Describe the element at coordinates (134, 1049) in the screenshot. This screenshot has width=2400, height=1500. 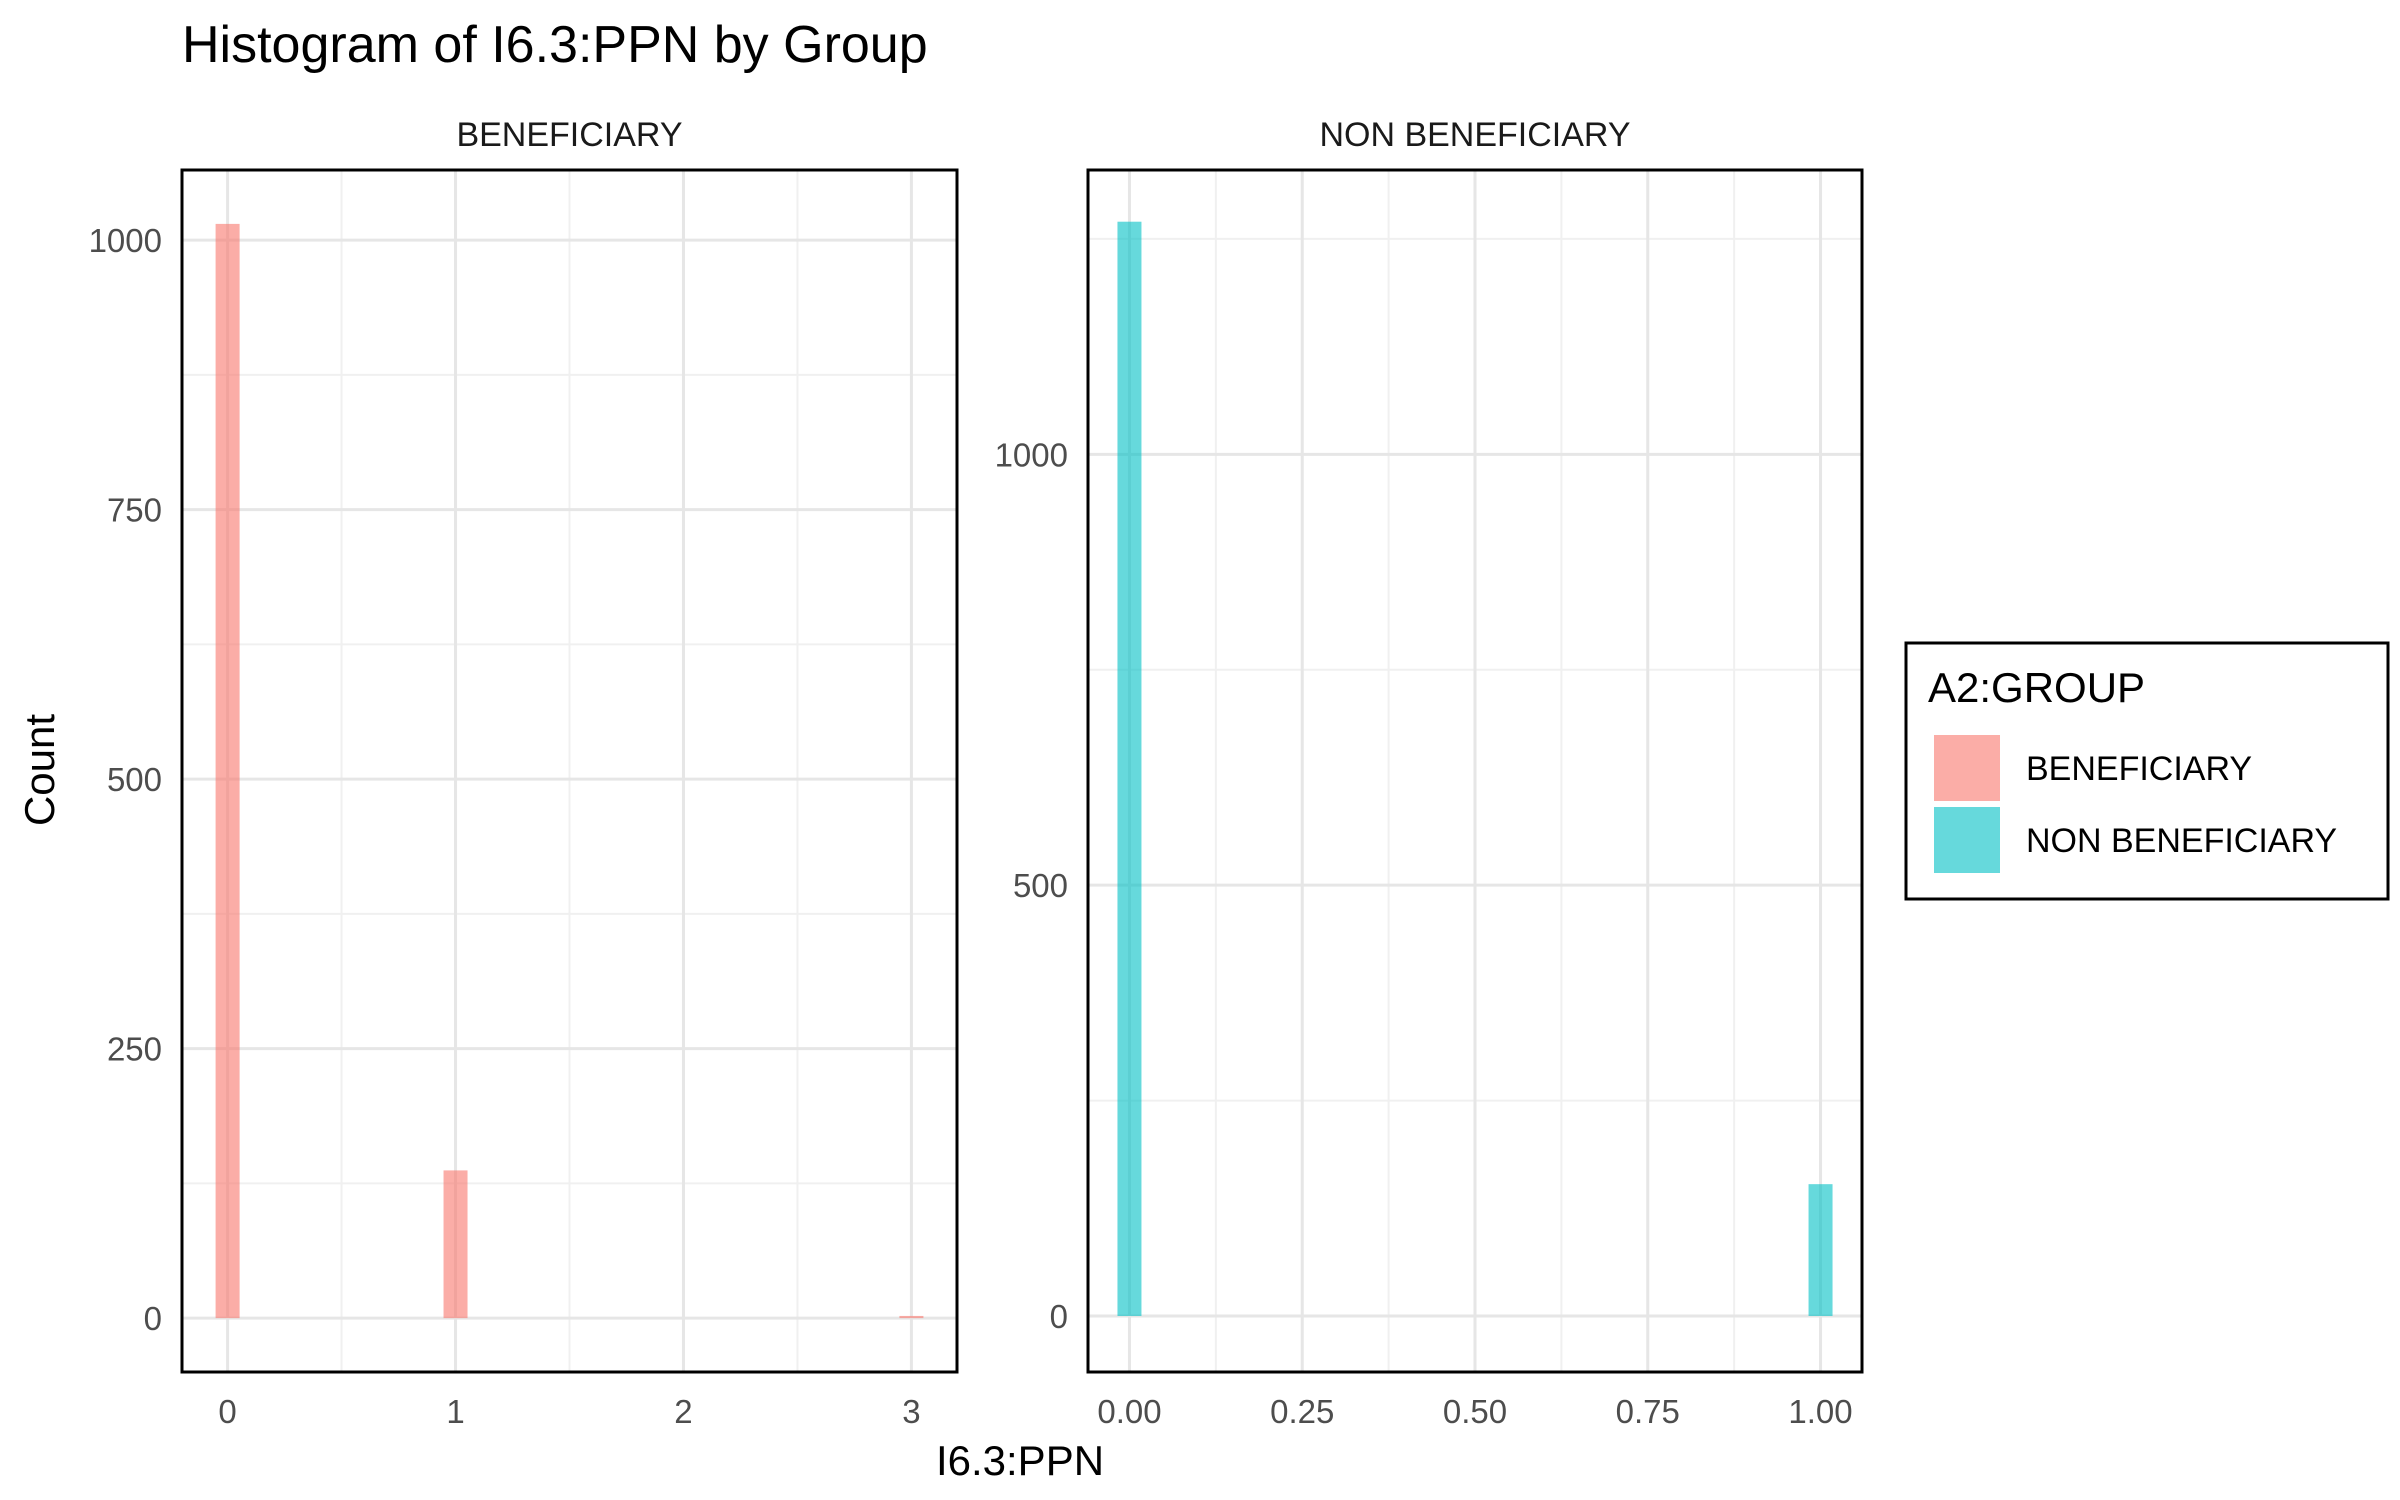
I see `y-tick-label: 250` at that location.